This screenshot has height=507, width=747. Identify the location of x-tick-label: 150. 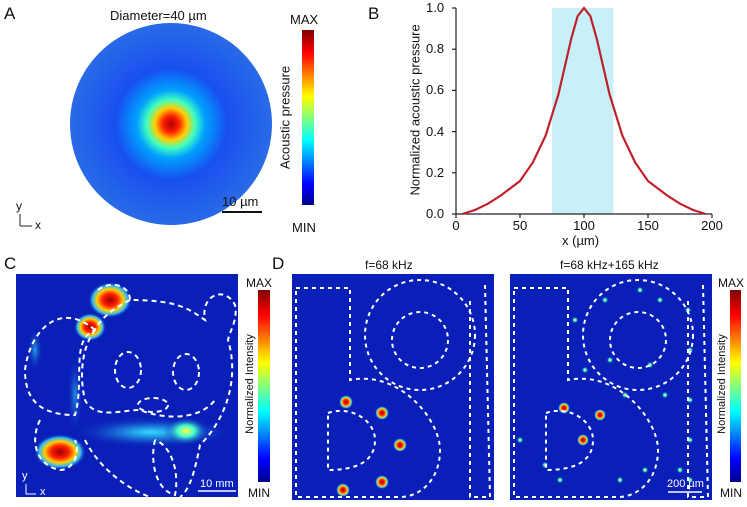
(648, 225).